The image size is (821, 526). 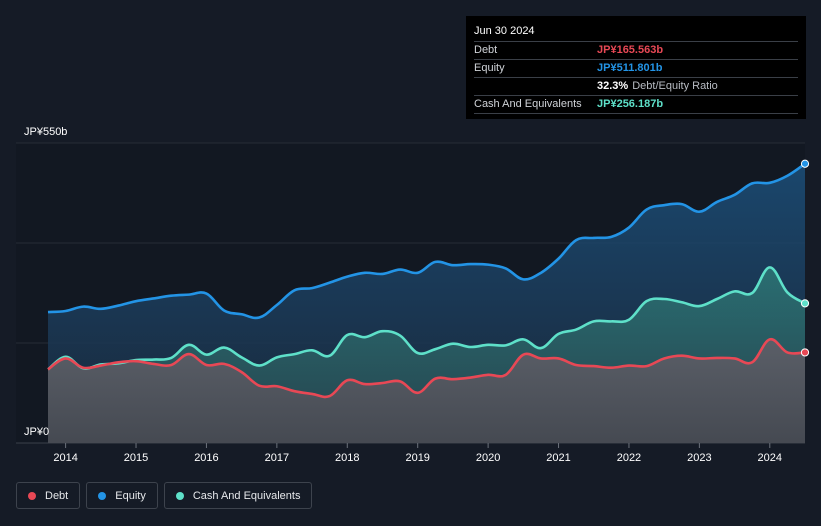 What do you see at coordinates (805, 352) in the screenshot?
I see `debt-end-marker` at bounding box center [805, 352].